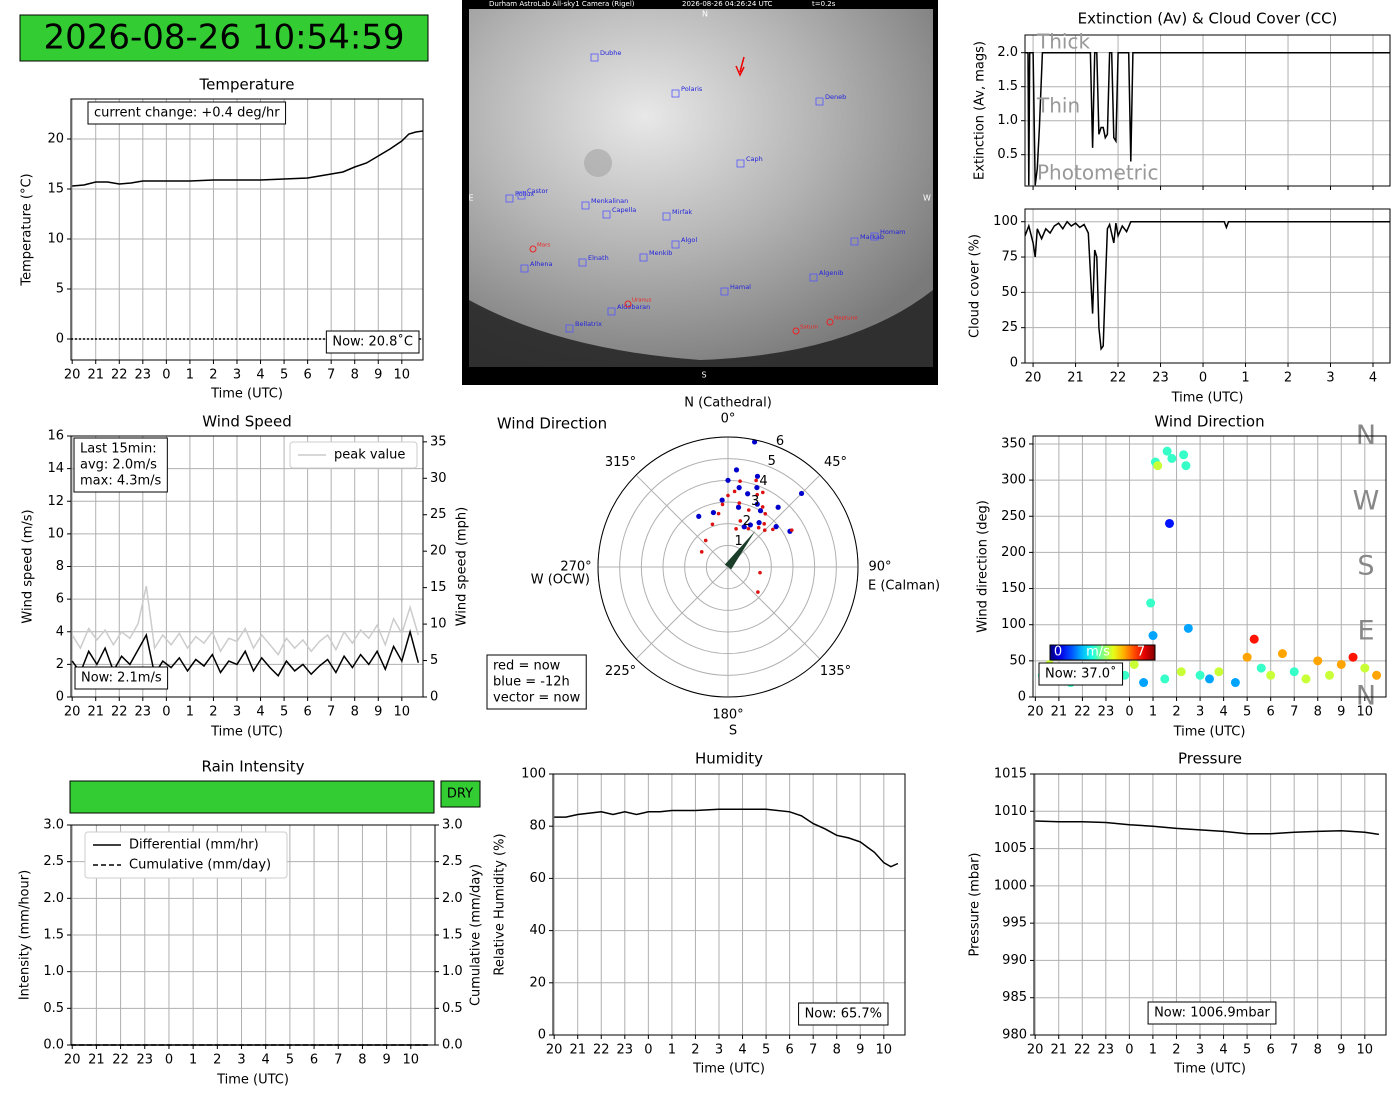  What do you see at coordinates (60, 289) in the screenshot?
I see `y-tick-label: 5` at bounding box center [60, 289].